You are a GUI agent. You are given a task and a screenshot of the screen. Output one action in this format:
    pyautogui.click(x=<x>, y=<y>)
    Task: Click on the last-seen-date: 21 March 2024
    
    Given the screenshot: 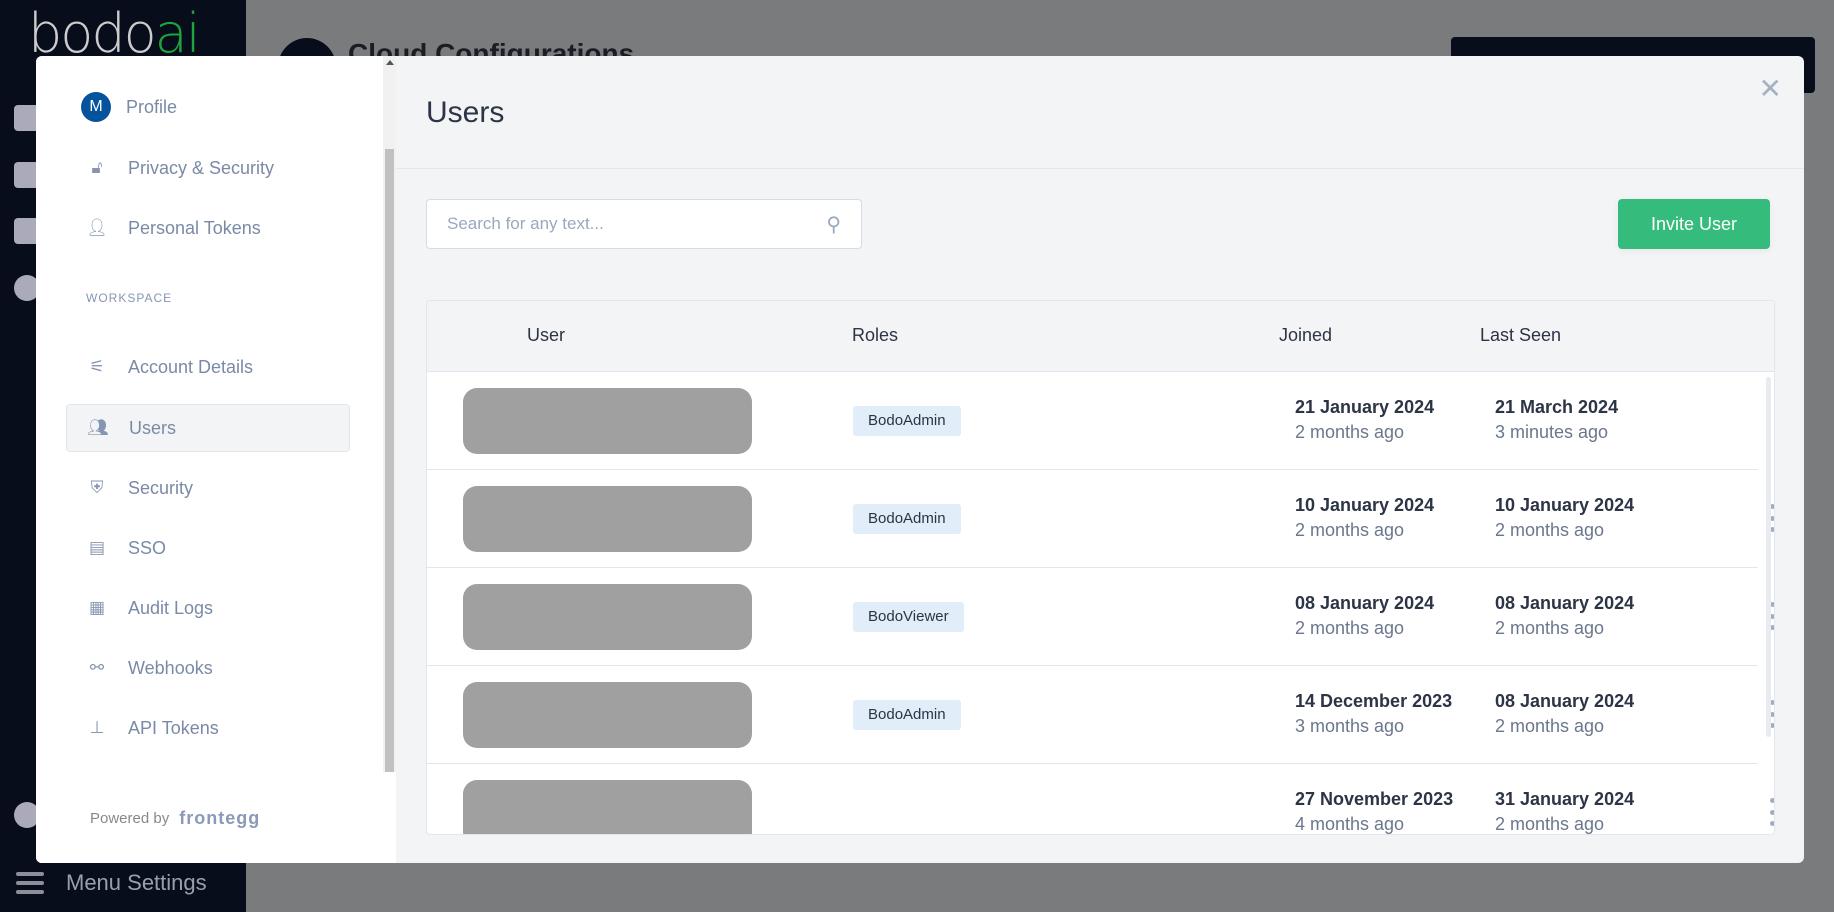 What is the action you would take?
    pyautogui.click(x=1557, y=407)
    